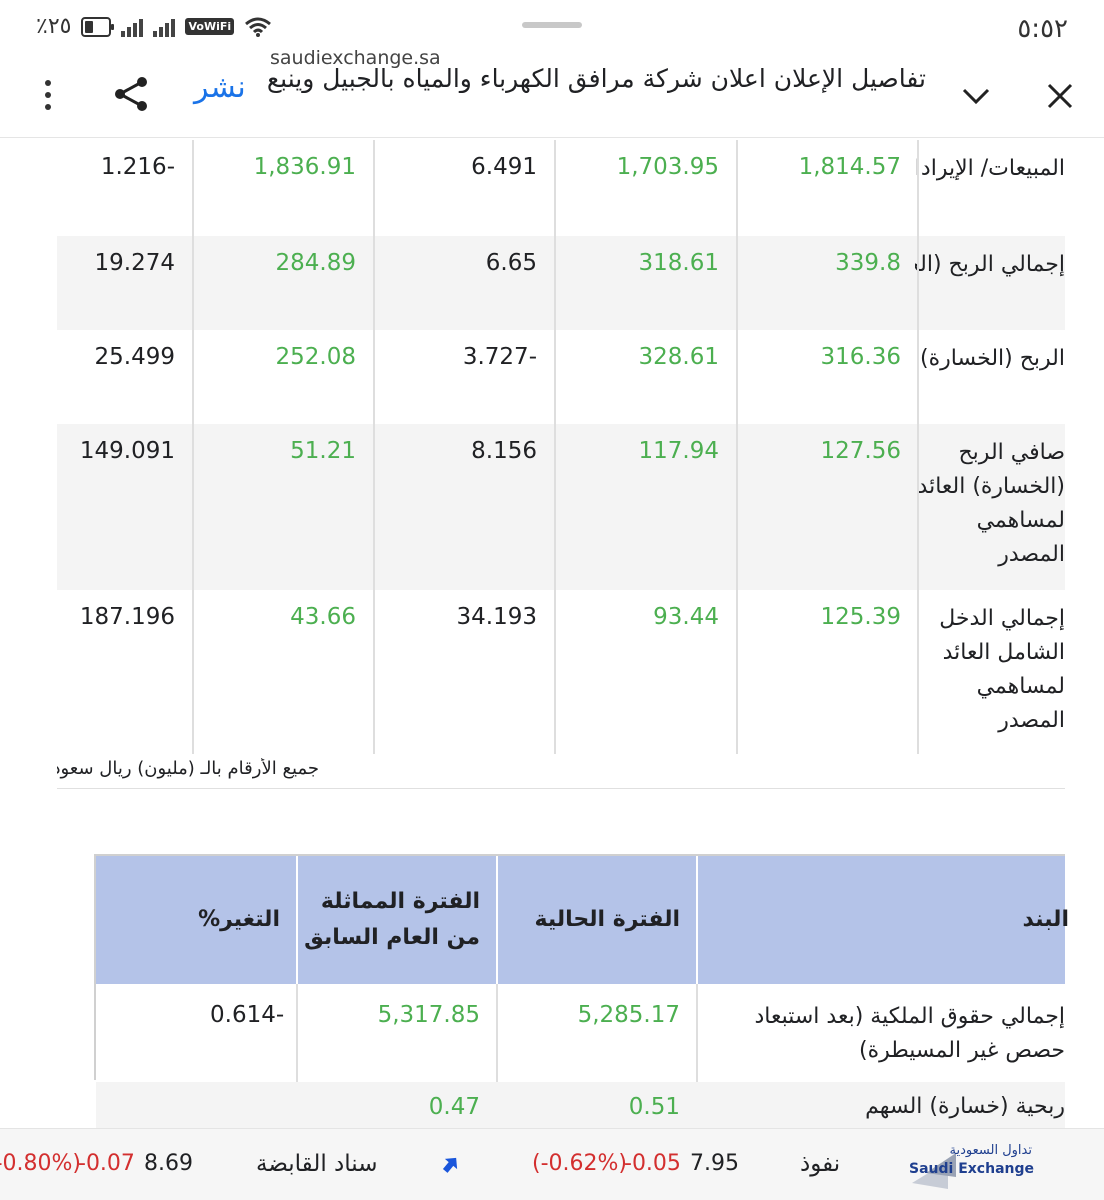  I want to click on share-icon, so click(132, 94).